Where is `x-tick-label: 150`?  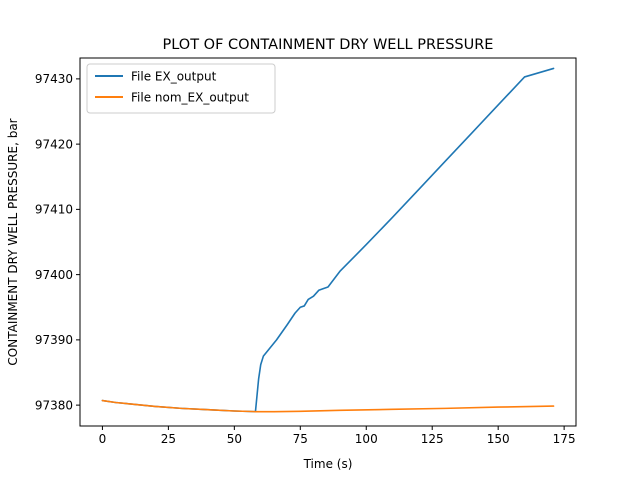 x-tick-label: 150 is located at coordinates (498, 439).